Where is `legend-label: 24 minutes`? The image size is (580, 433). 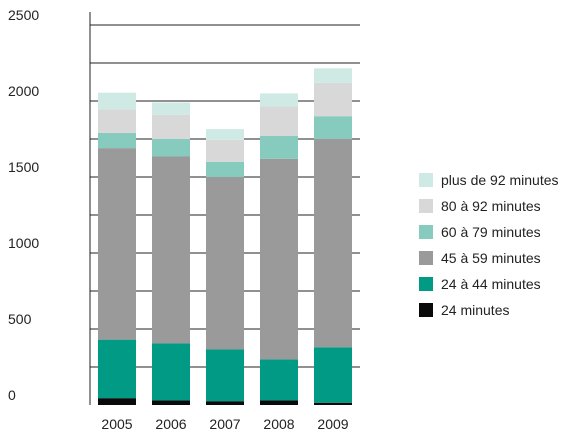 legend-label: 24 minutes is located at coordinates (475, 310).